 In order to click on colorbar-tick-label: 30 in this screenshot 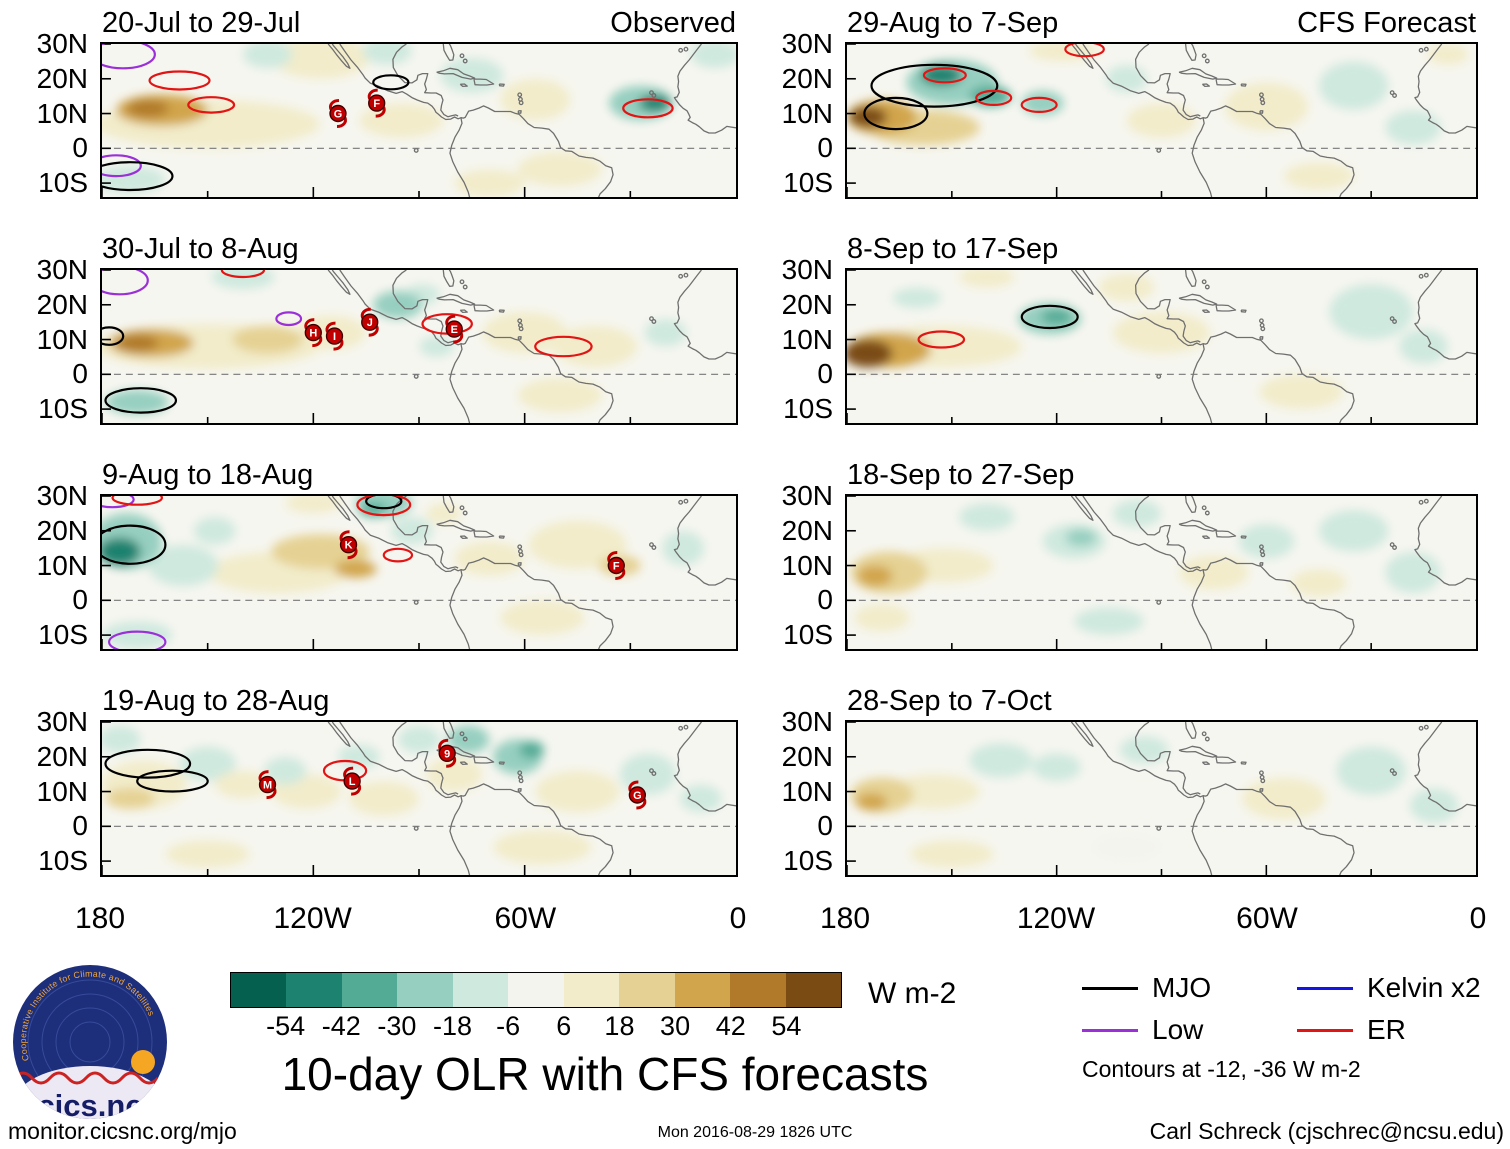, I will do `click(675, 1026)`.